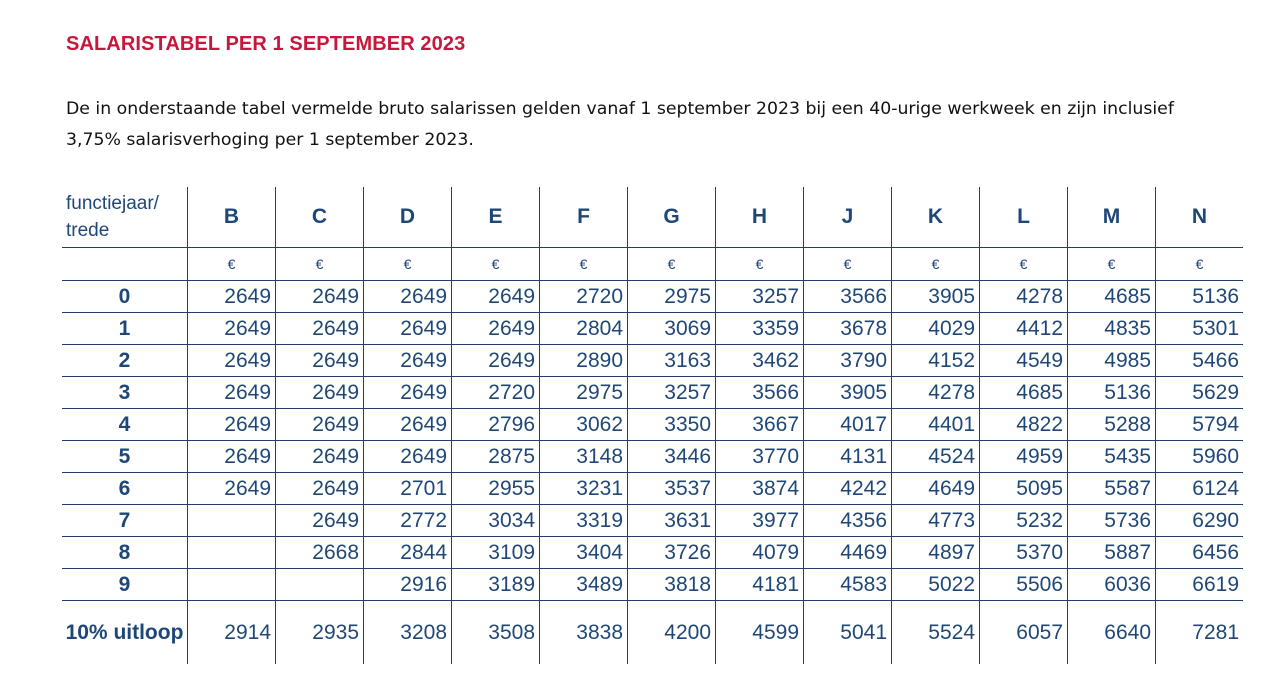 This screenshot has width=1286, height=698. What do you see at coordinates (847, 360) in the screenshot?
I see `salary-cell: 3790` at bounding box center [847, 360].